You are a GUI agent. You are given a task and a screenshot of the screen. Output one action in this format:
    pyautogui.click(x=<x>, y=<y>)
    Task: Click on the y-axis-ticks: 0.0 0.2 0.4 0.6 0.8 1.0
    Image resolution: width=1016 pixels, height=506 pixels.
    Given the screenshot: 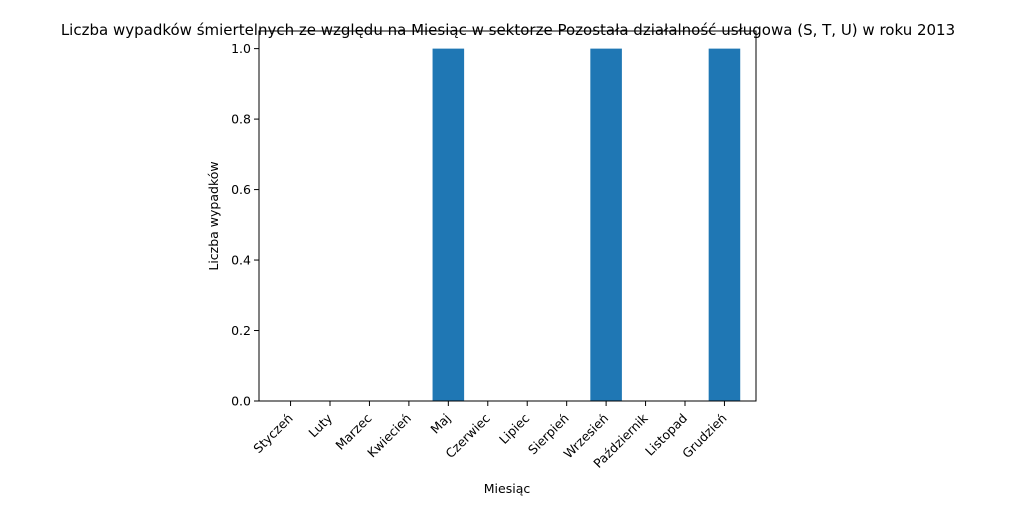 What is the action you would take?
    pyautogui.click(x=245, y=225)
    